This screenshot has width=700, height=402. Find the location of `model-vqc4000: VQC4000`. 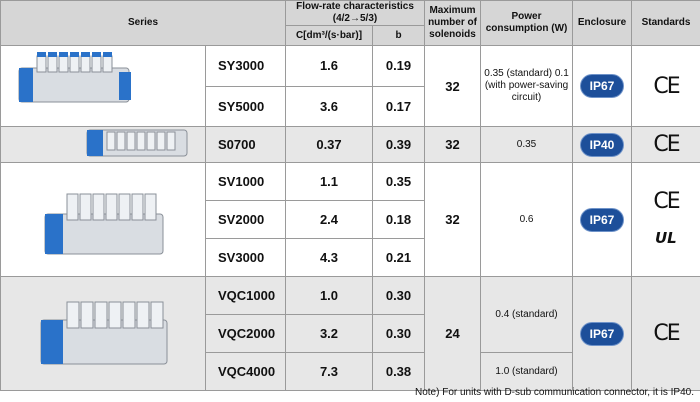

model-vqc4000: VQC4000 is located at coordinates (245, 371).